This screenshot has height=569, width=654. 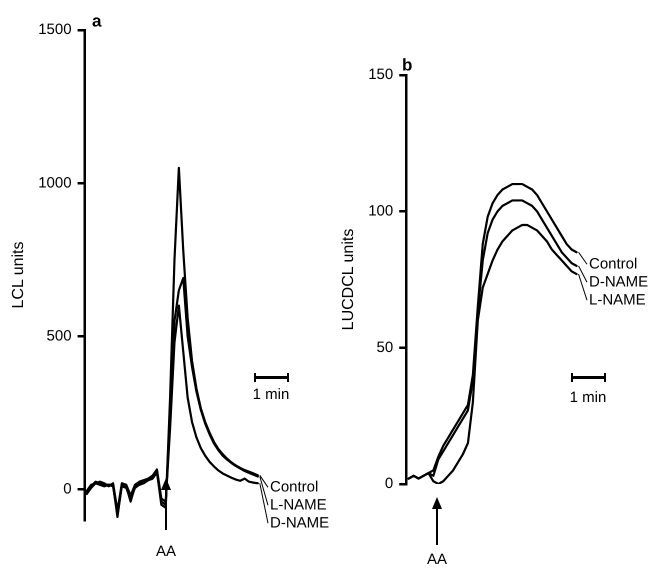 What do you see at coordinates (55, 29) in the screenshot?
I see `y-tick-label: 1500` at bounding box center [55, 29].